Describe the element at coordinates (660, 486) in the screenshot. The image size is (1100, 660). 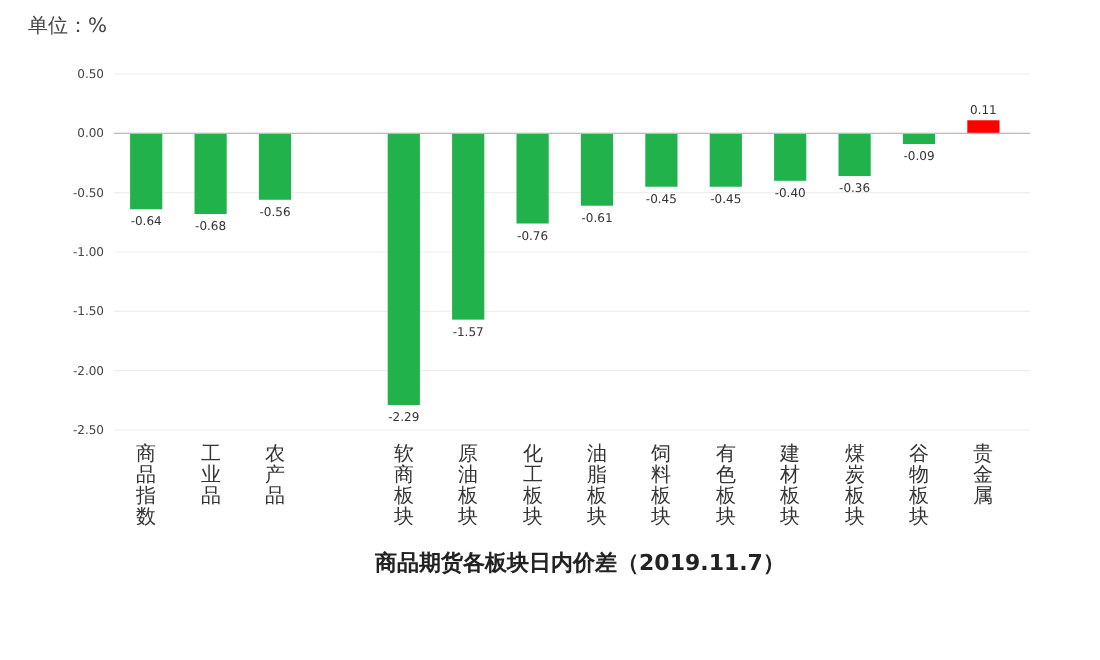
I see `x-tick-label: 饲料板块` at that location.